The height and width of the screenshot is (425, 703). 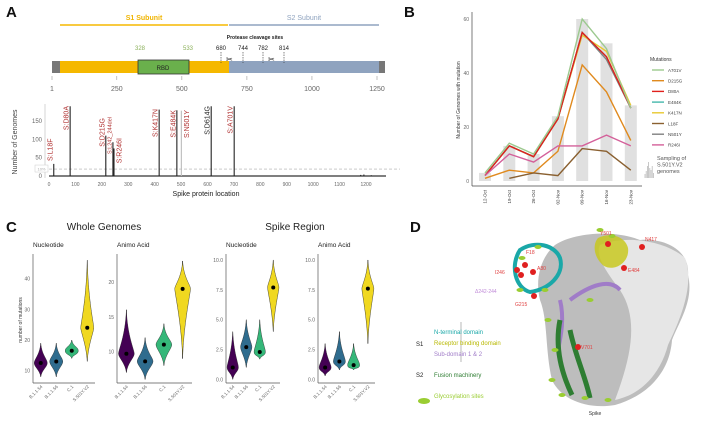 I want to click on spike-region-title: Spike Region, so click(x=294, y=227).